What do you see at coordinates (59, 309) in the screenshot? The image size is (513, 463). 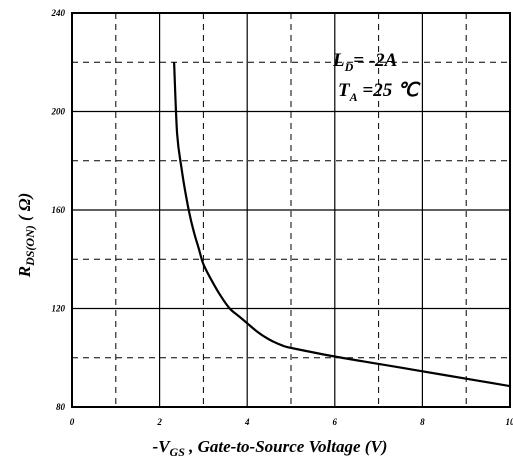 I see `y-tick-label: 120` at bounding box center [59, 309].